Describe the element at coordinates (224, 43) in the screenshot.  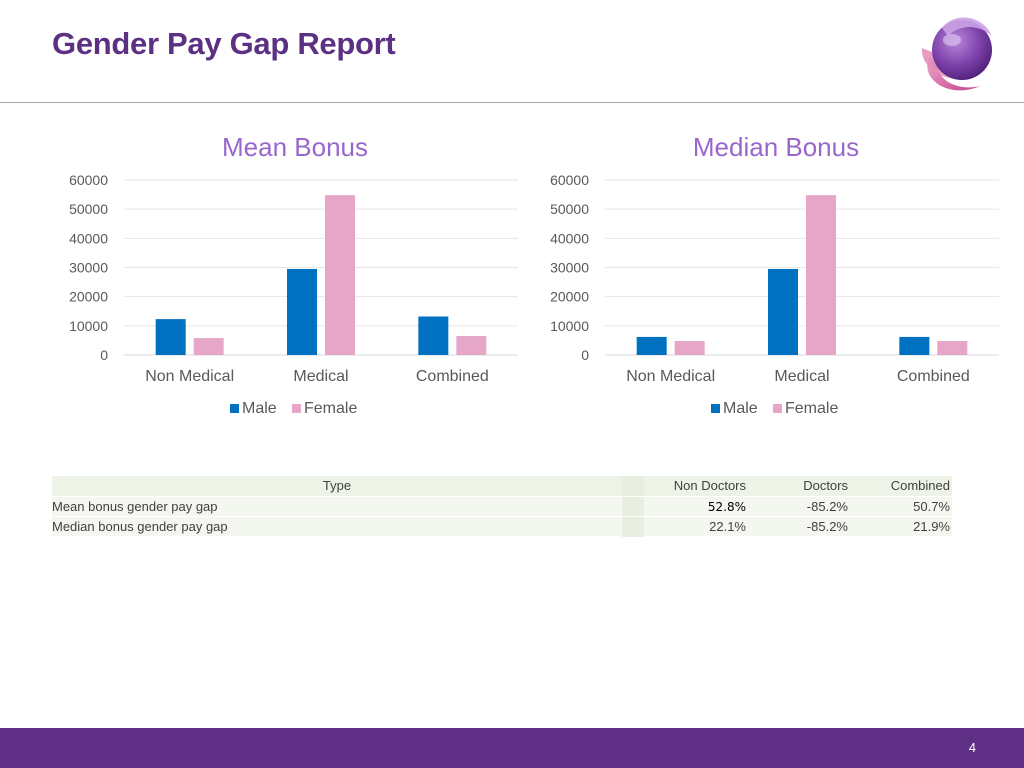
I see `page-title: Gender Pay Gap Report` at that location.